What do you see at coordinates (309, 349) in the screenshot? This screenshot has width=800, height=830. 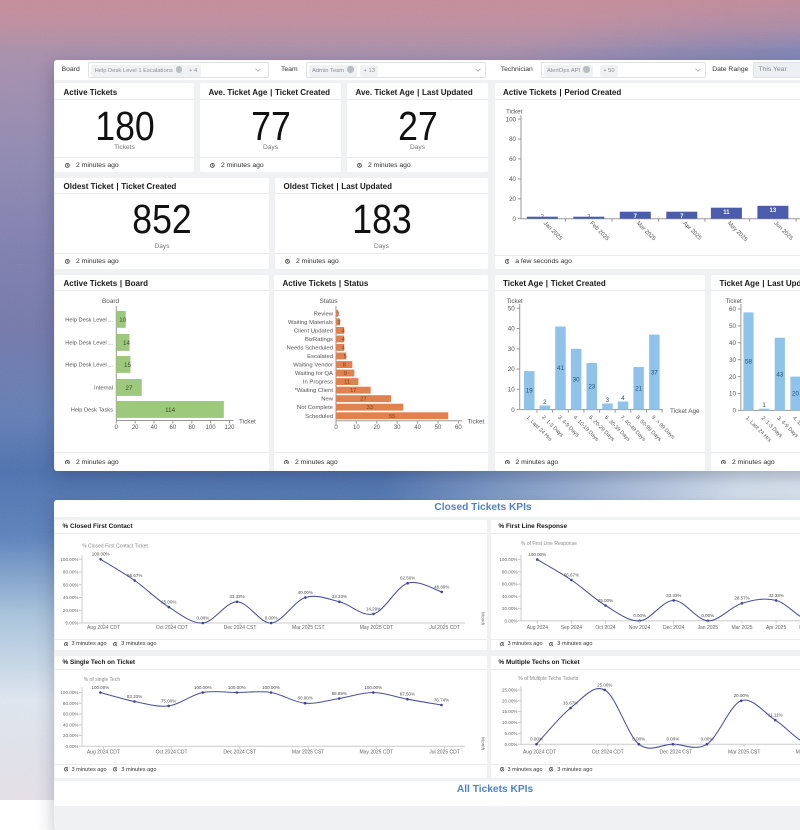 I see `svg-text: Needs Scheduled` at bounding box center [309, 349].